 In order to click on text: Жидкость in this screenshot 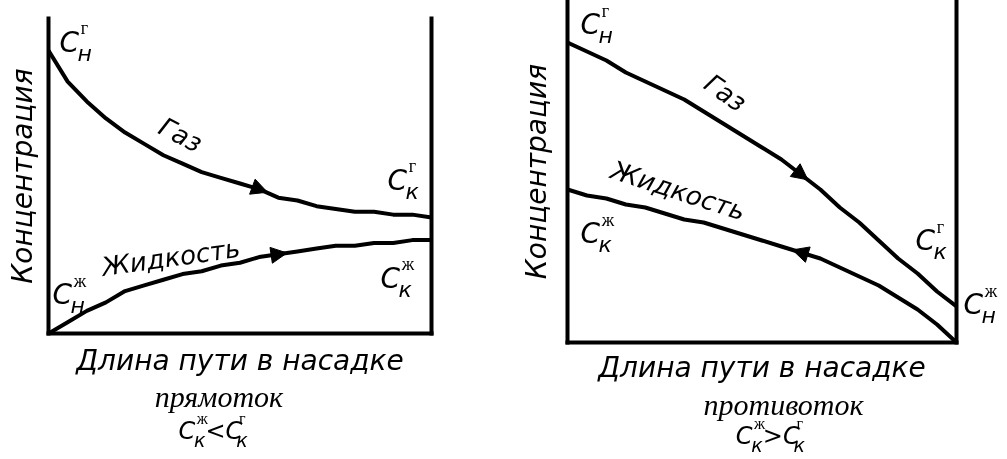, I will do `click(170, 257)`.